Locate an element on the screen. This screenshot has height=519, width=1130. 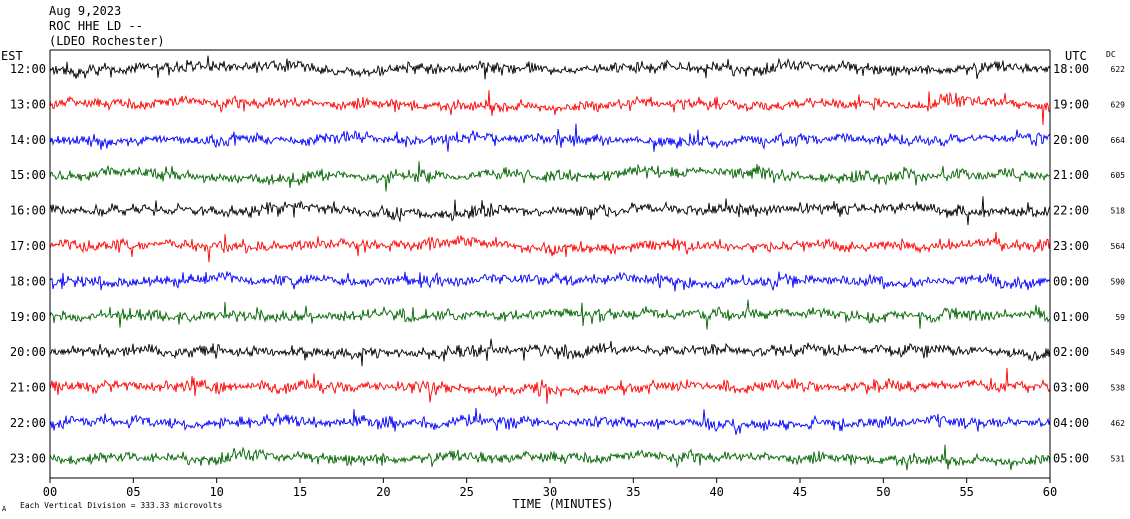
dc-offset-label: 549 is located at coordinates (1118, 352).